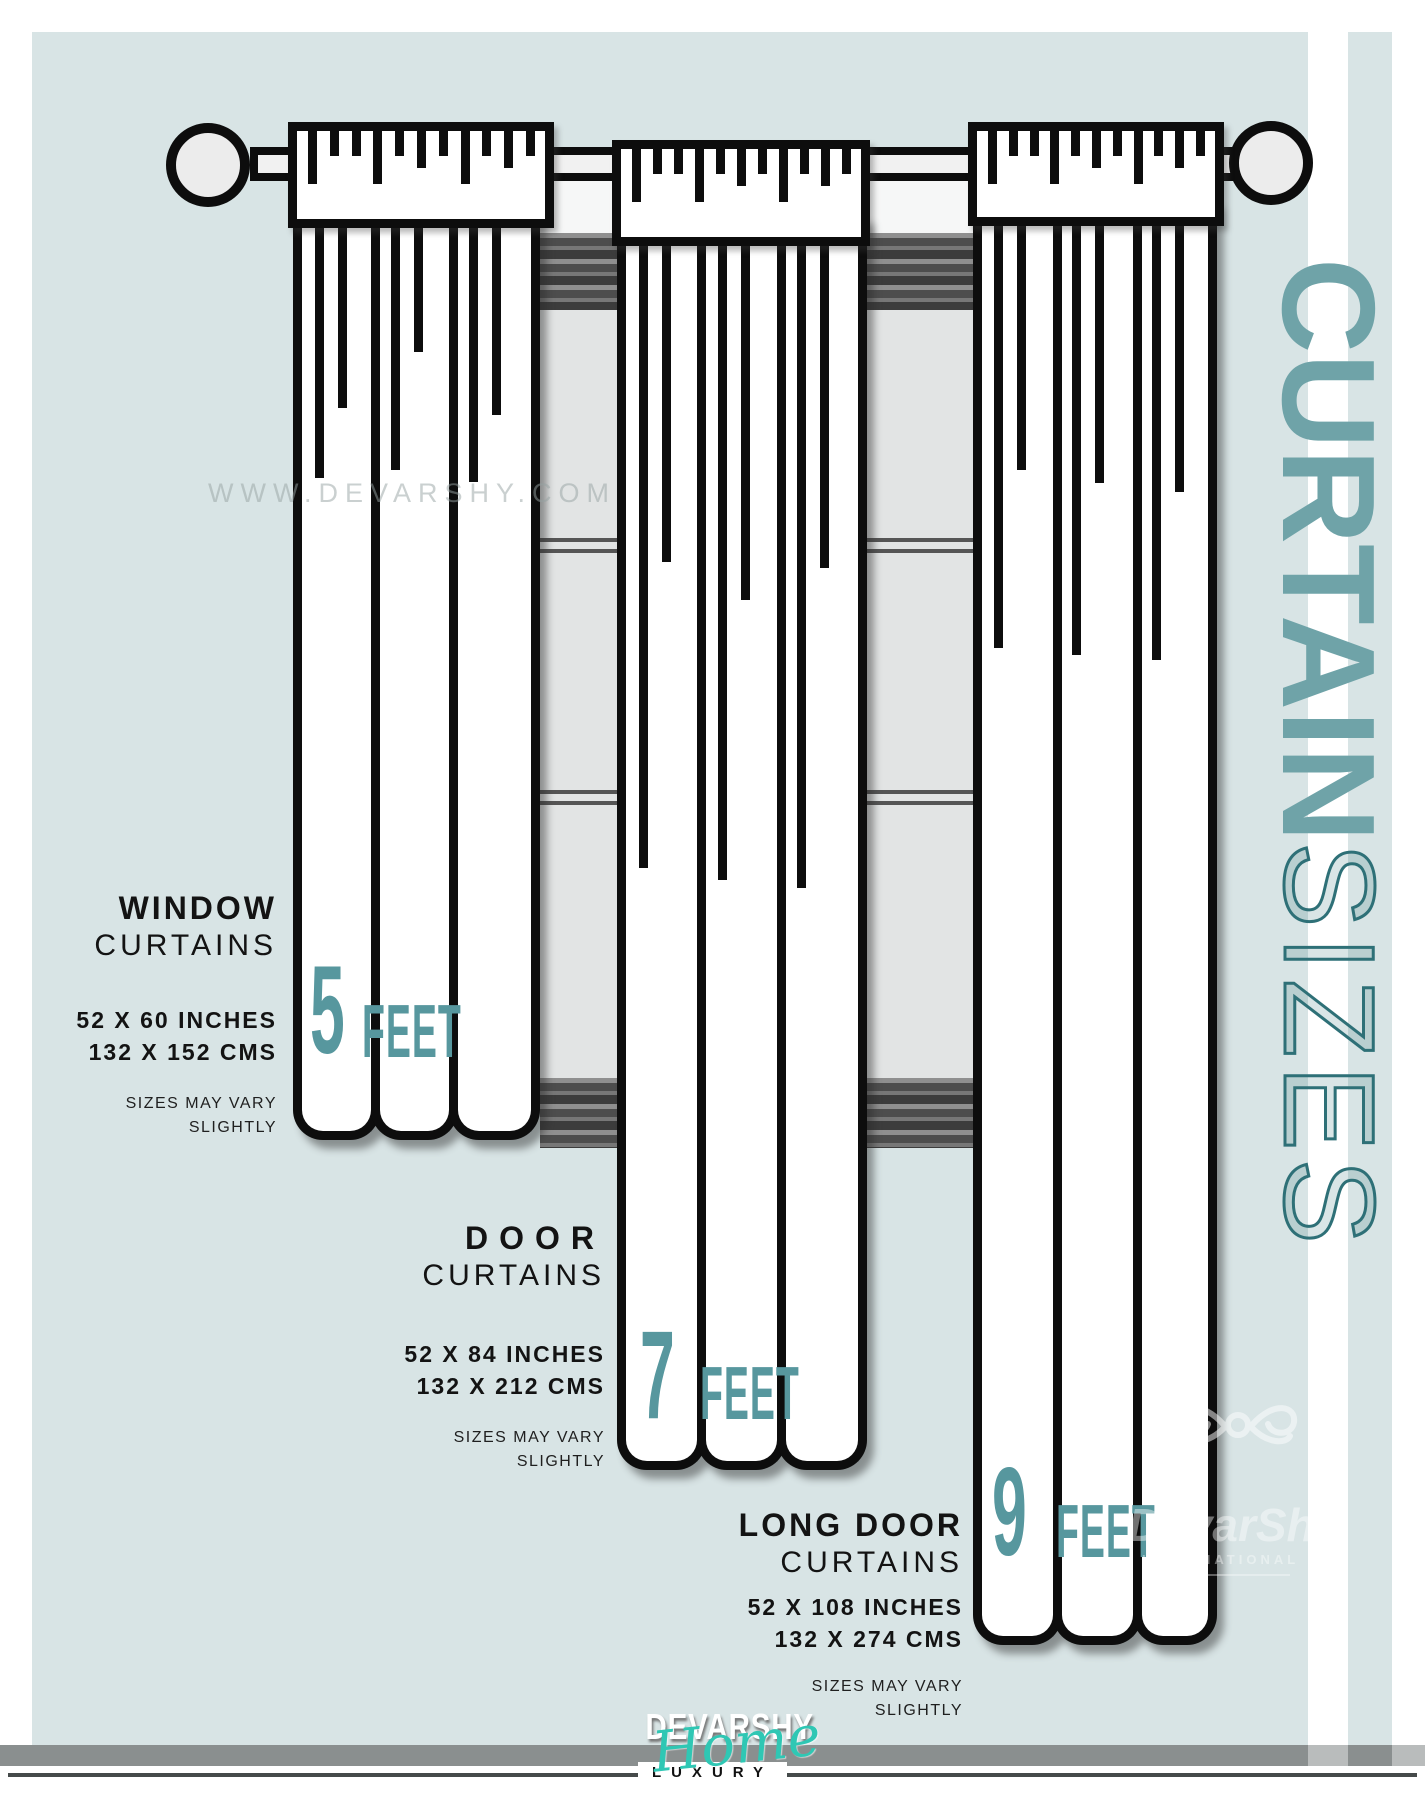 This screenshot has height=1800, width=1425. Describe the element at coordinates (712, 1755) in the screenshot. I see `floor-bar` at that location.